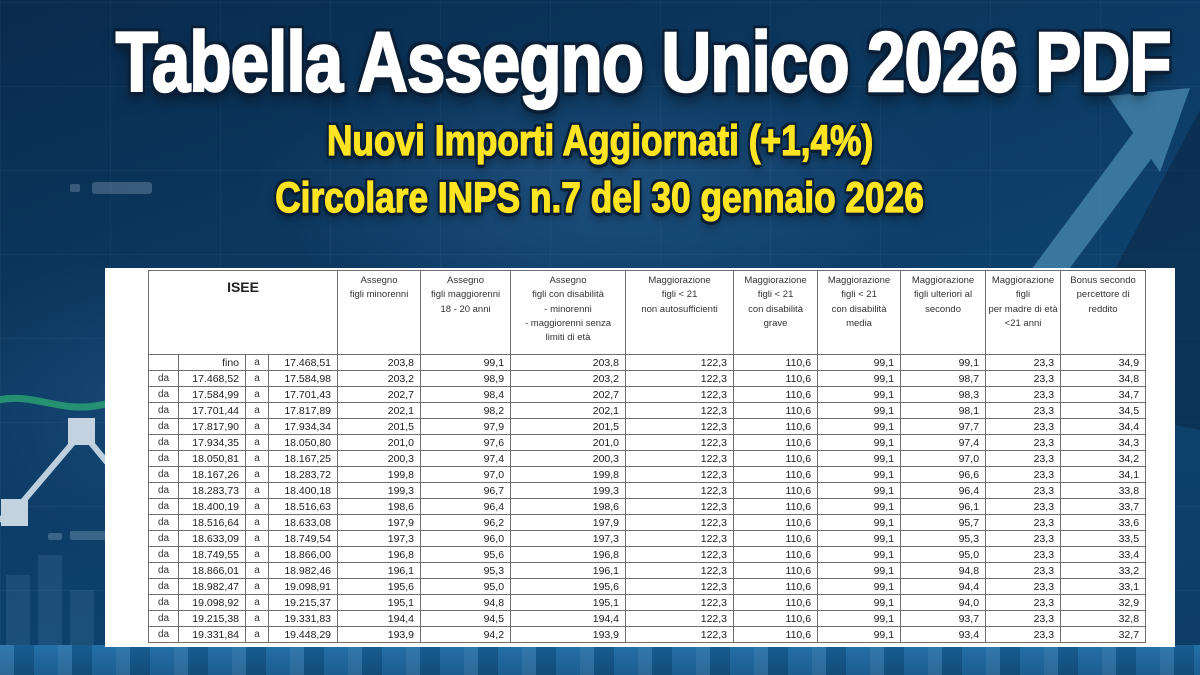 The width and height of the screenshot is (1200, 675). Describe the element at coordinates (379, 554) in the screenshot. I see `cell: 196,8` at that location.